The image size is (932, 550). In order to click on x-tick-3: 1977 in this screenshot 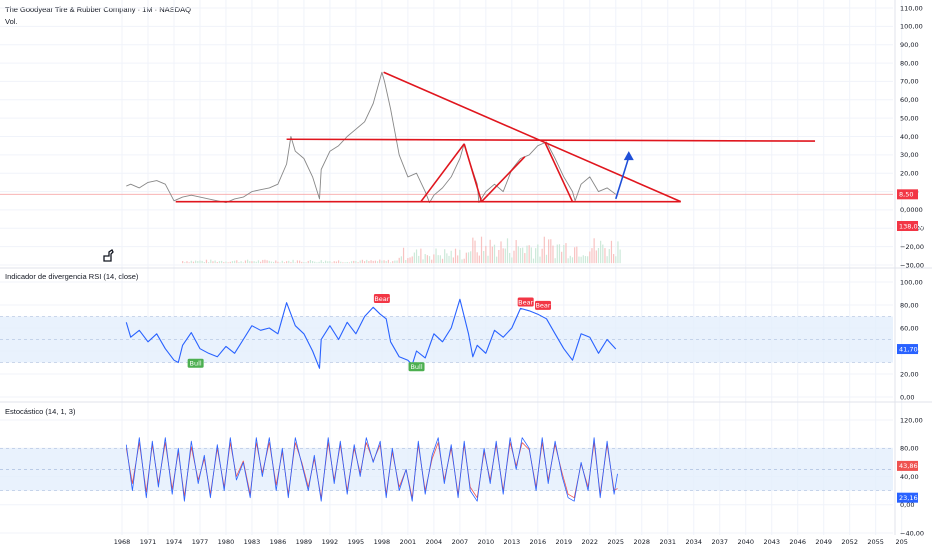, I will do `click(200, 542)`.